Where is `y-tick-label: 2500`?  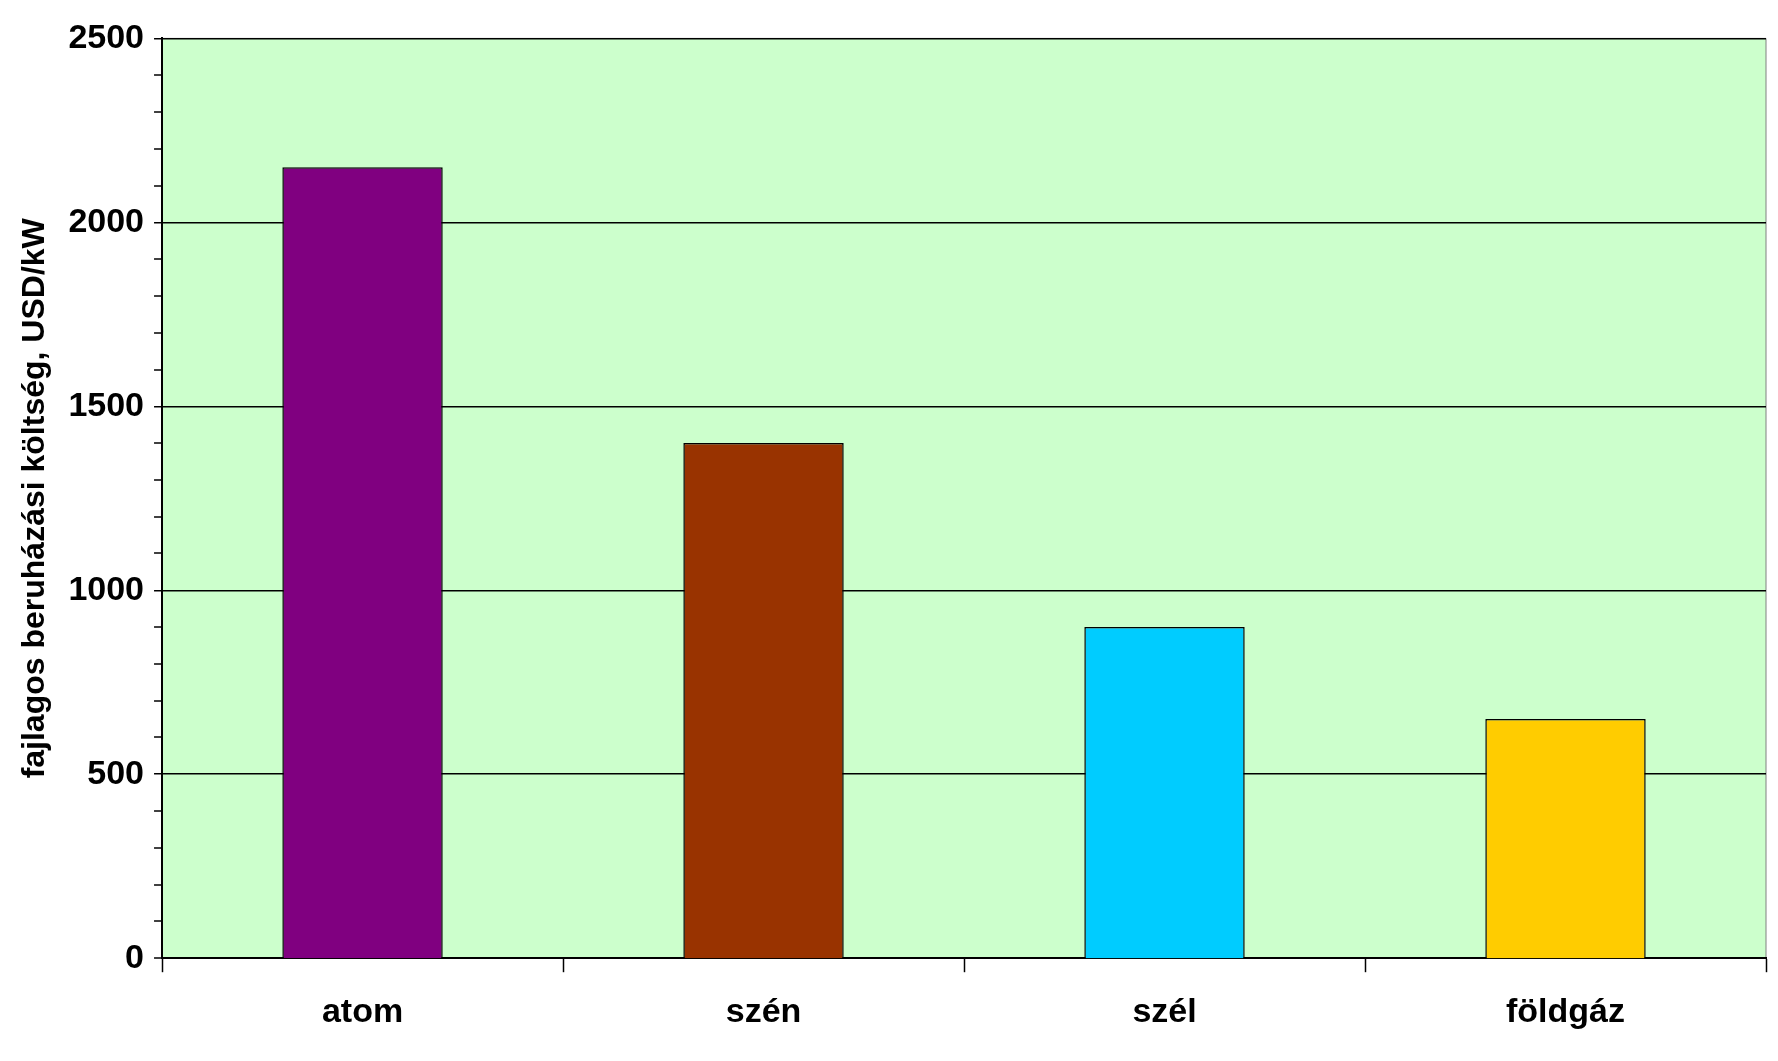
y-tick-label: 2500 is located at coordinates (106, 35).